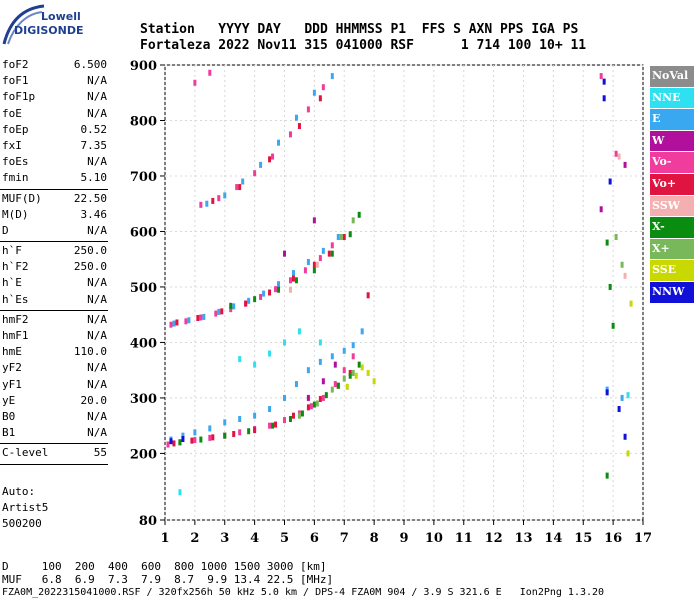 This screenshot has height=600, width=700. What do you see at coordinates (314, 538) in the screenshot?
I see `x-tick-label: 6` at bounding box center [314, 538].